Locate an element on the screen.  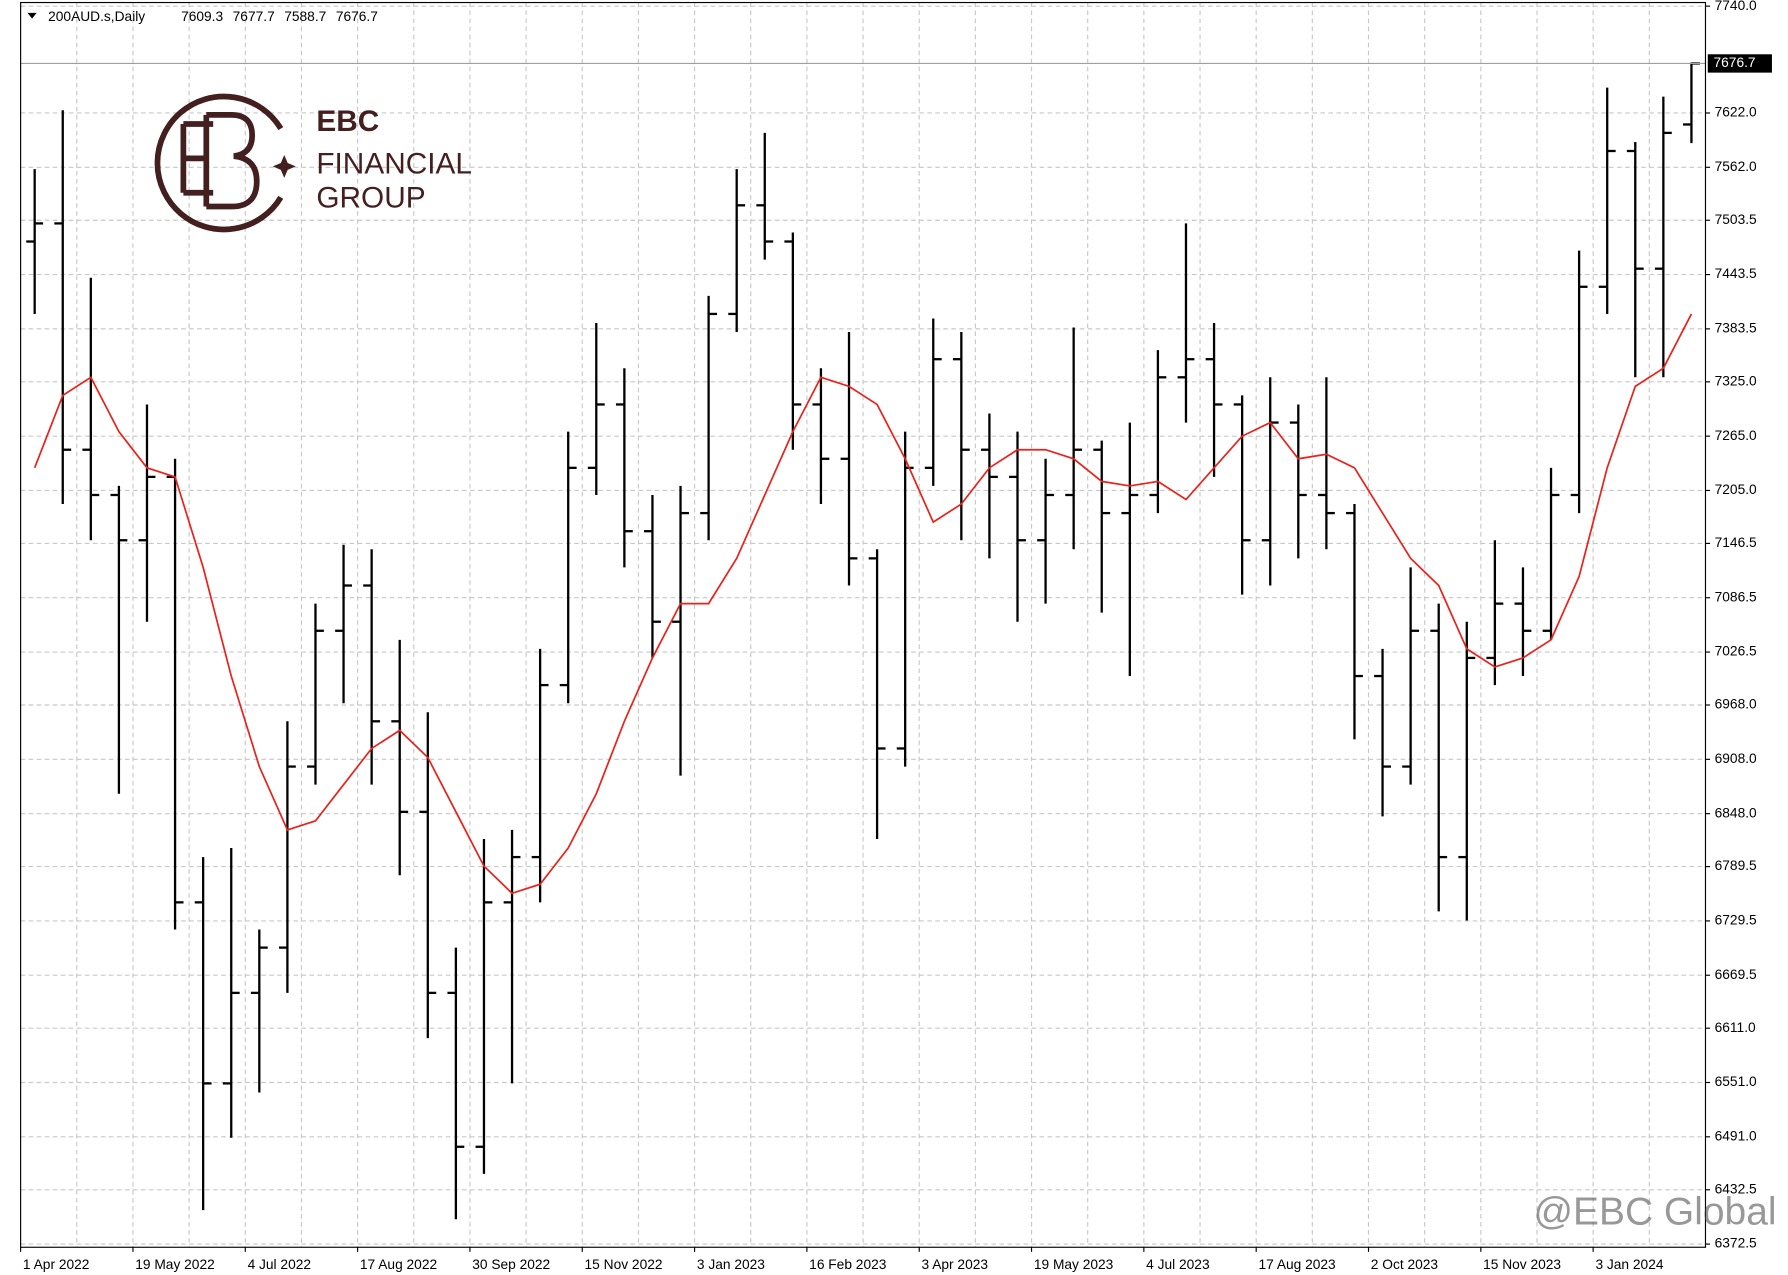
x-tick-label: 17 Aug 2022 is located at coordinates (398, 1264).